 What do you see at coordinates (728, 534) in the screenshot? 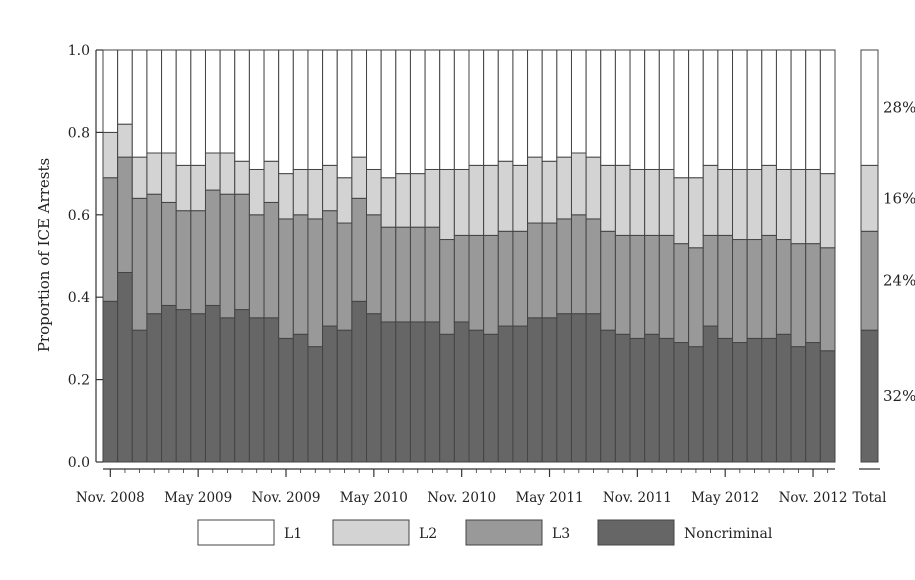
I see `legend-label-noncriminal: Noncriminal` at bounding box center [728, 534].